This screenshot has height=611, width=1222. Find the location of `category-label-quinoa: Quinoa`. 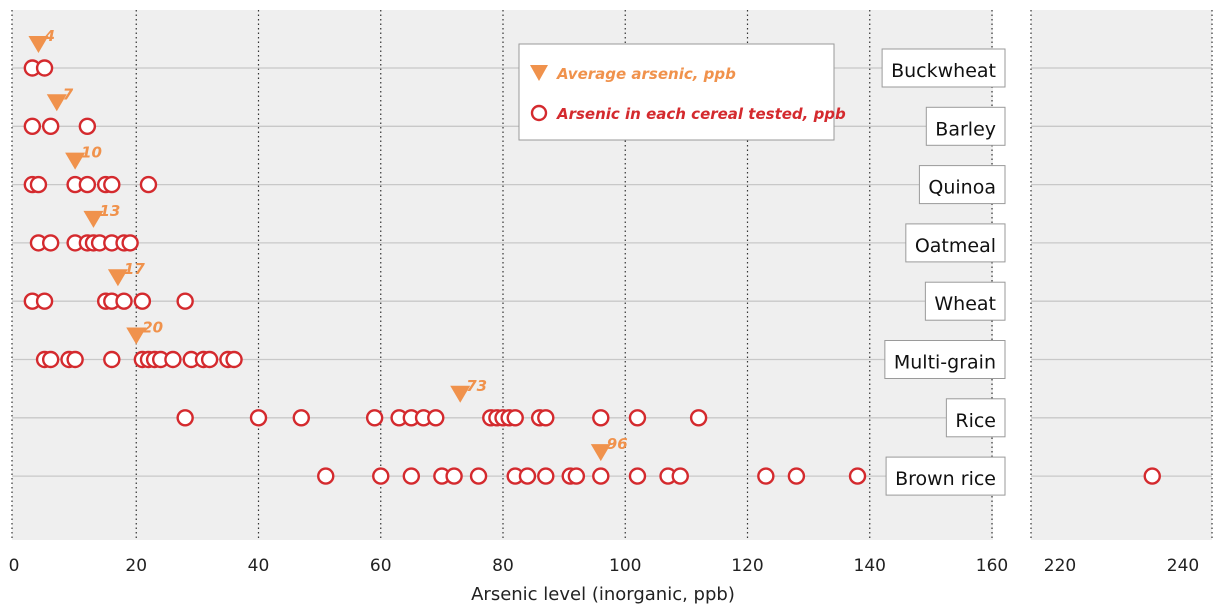

category-label-quinoa: Quinoa is located at coordinates (962, 188).